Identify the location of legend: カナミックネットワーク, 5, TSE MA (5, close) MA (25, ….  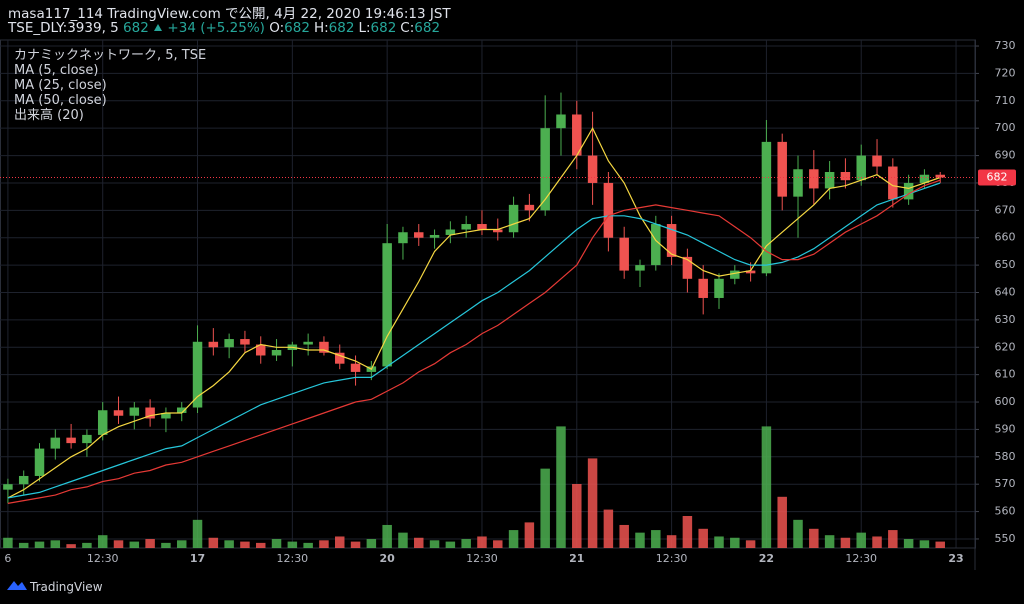
(110, 85).